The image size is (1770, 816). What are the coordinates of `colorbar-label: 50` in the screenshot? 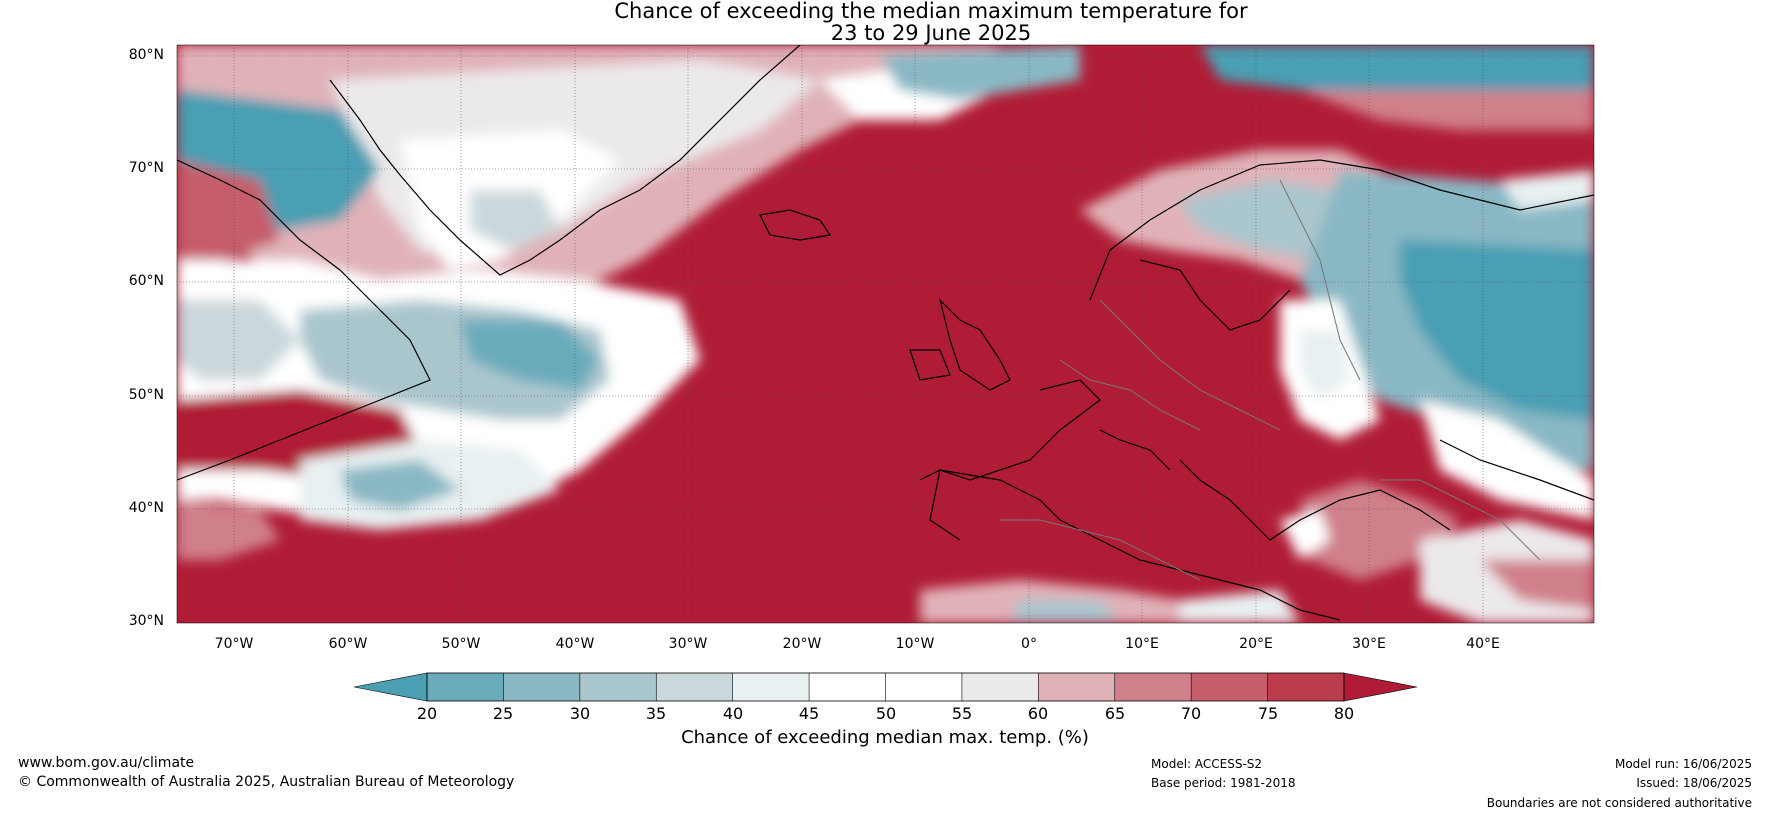 It's located at (886, 713).